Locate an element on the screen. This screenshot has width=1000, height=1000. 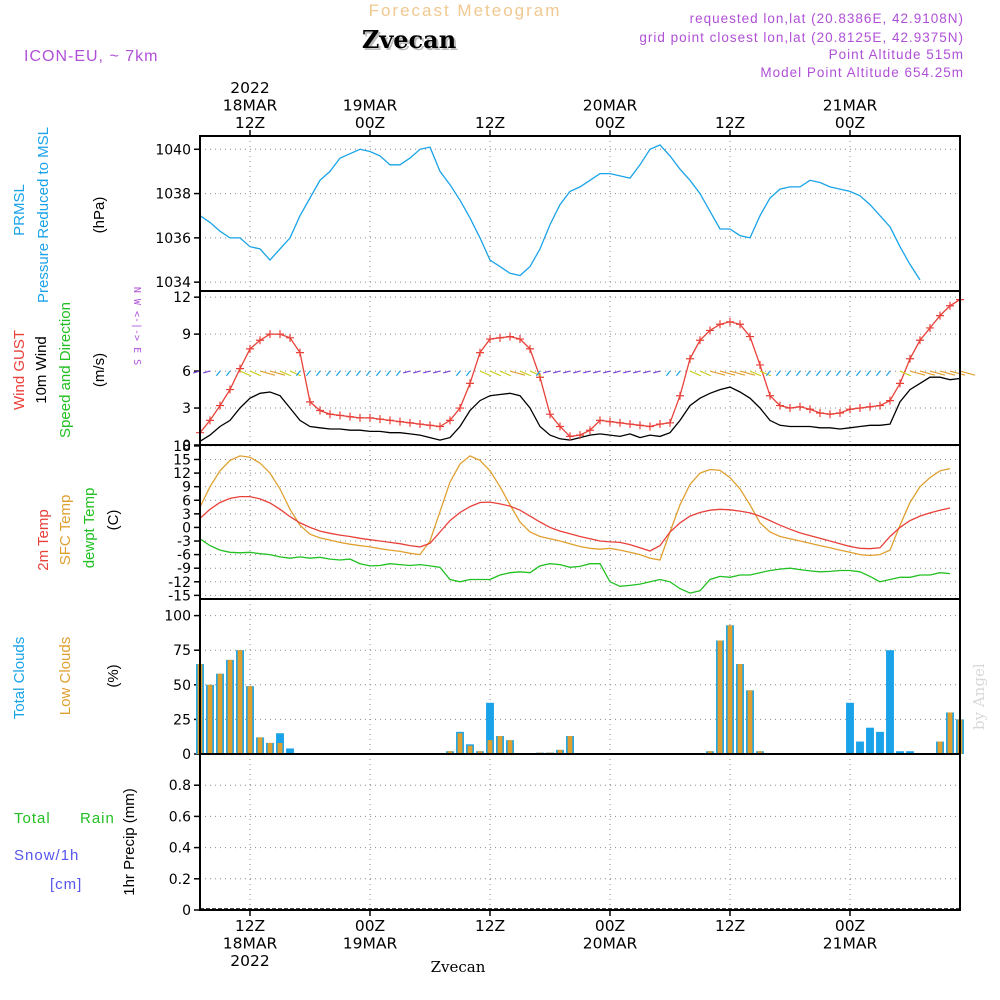
top-axis-label: 18MAR is located at coordinates (250, 106).